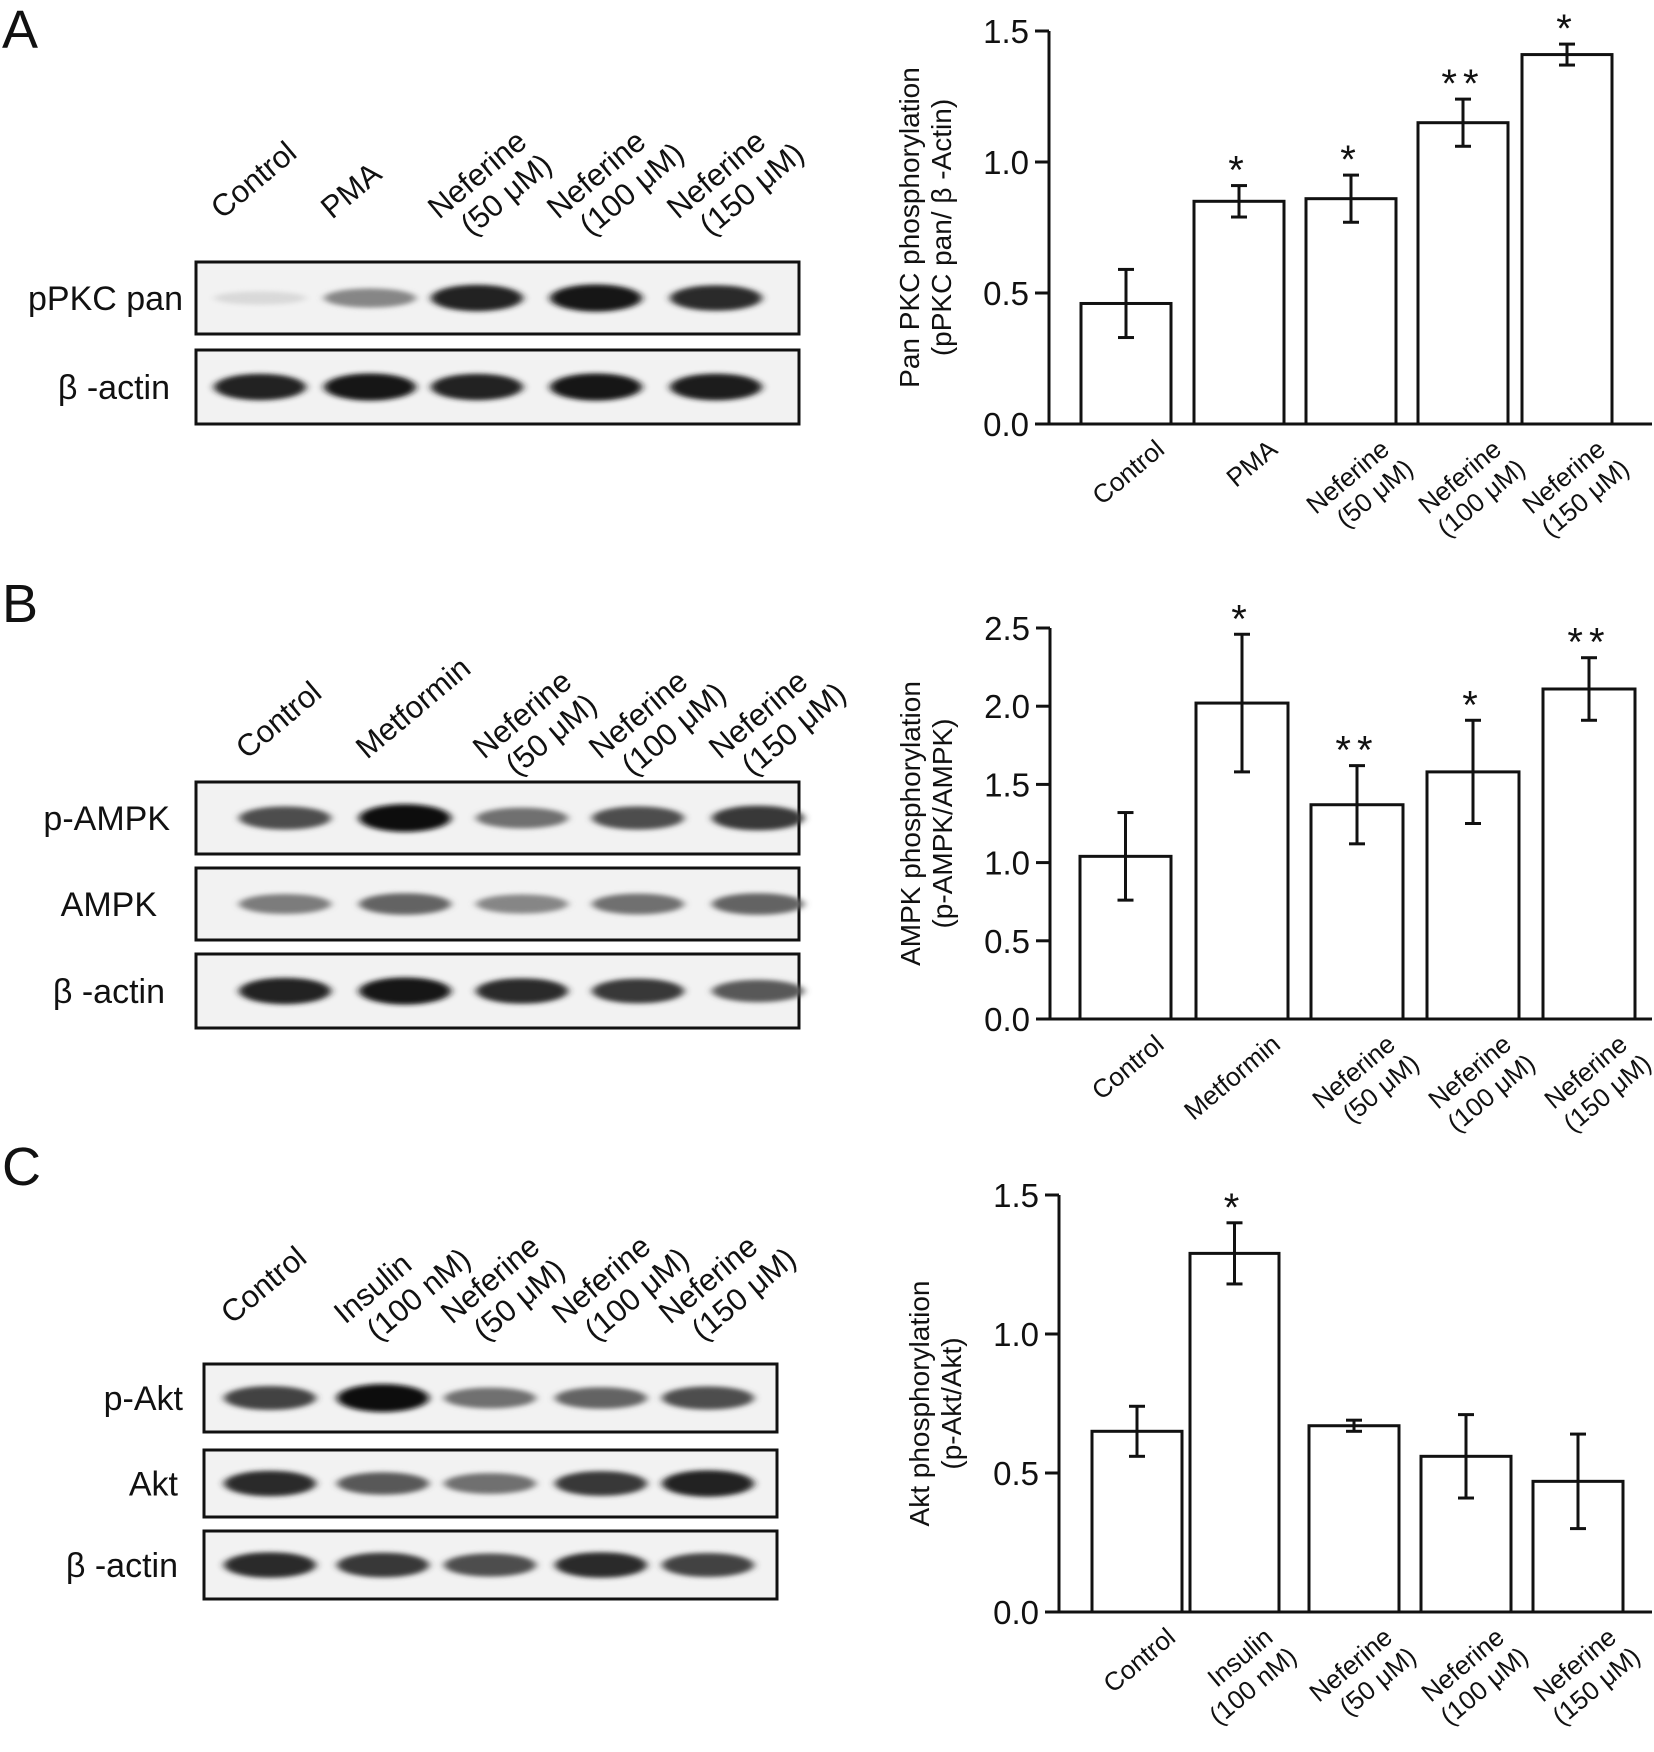  Describe the element at coordinates (441, 1398) in the screenshot. I see `blot-row: p-Akt` at that location.